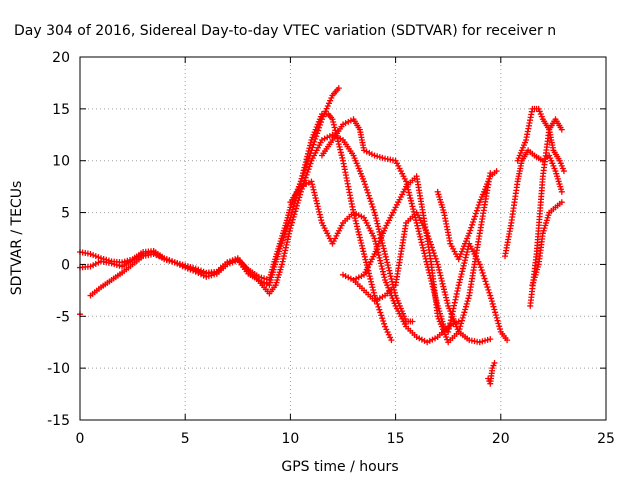 The image size is (640, 480). Describe the element at coordinates (63, 317) in the screenshot. I see `y-tick-label: -5` at that location.